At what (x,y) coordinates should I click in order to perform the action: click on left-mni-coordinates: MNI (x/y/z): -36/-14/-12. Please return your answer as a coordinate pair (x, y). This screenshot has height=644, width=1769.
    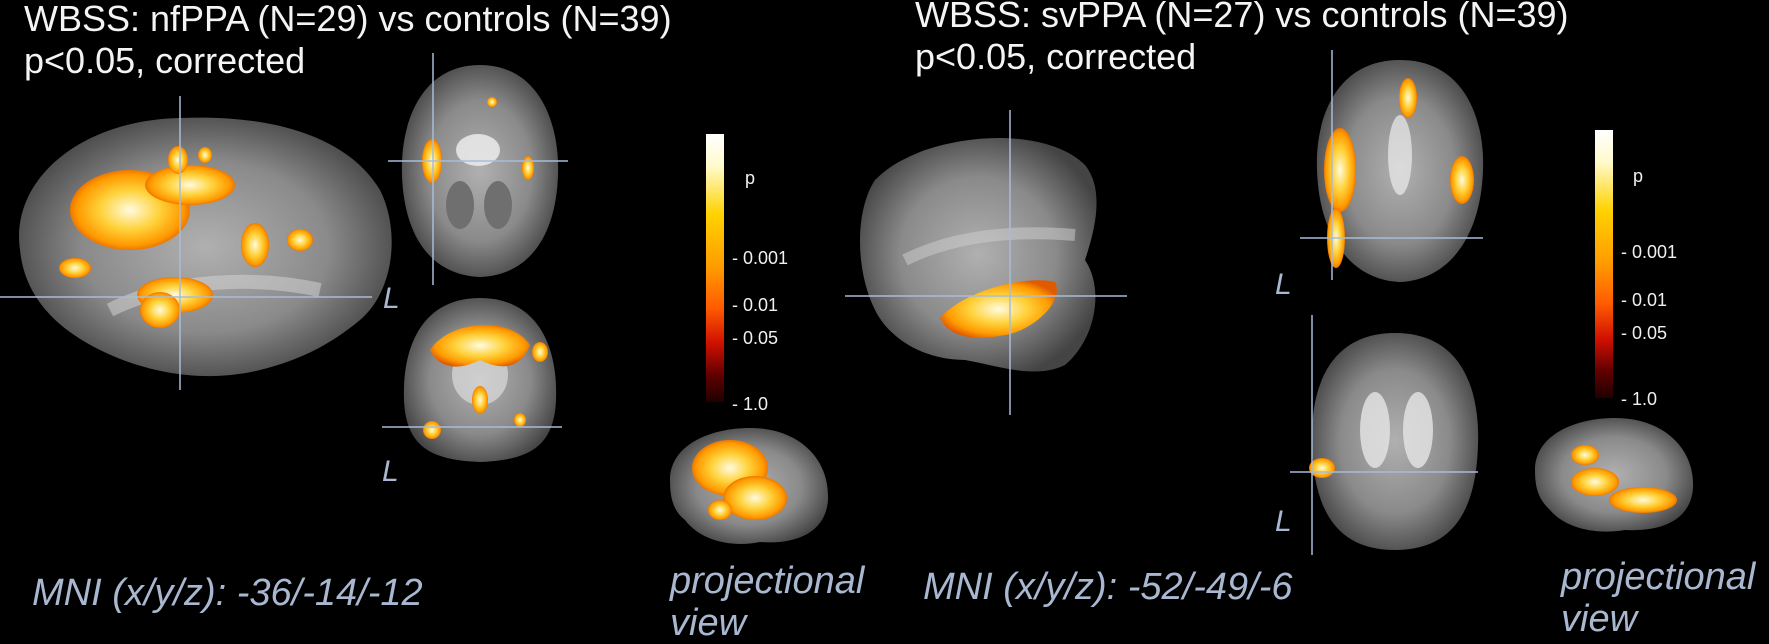
    Looking at the image, I should click on (227, 593).